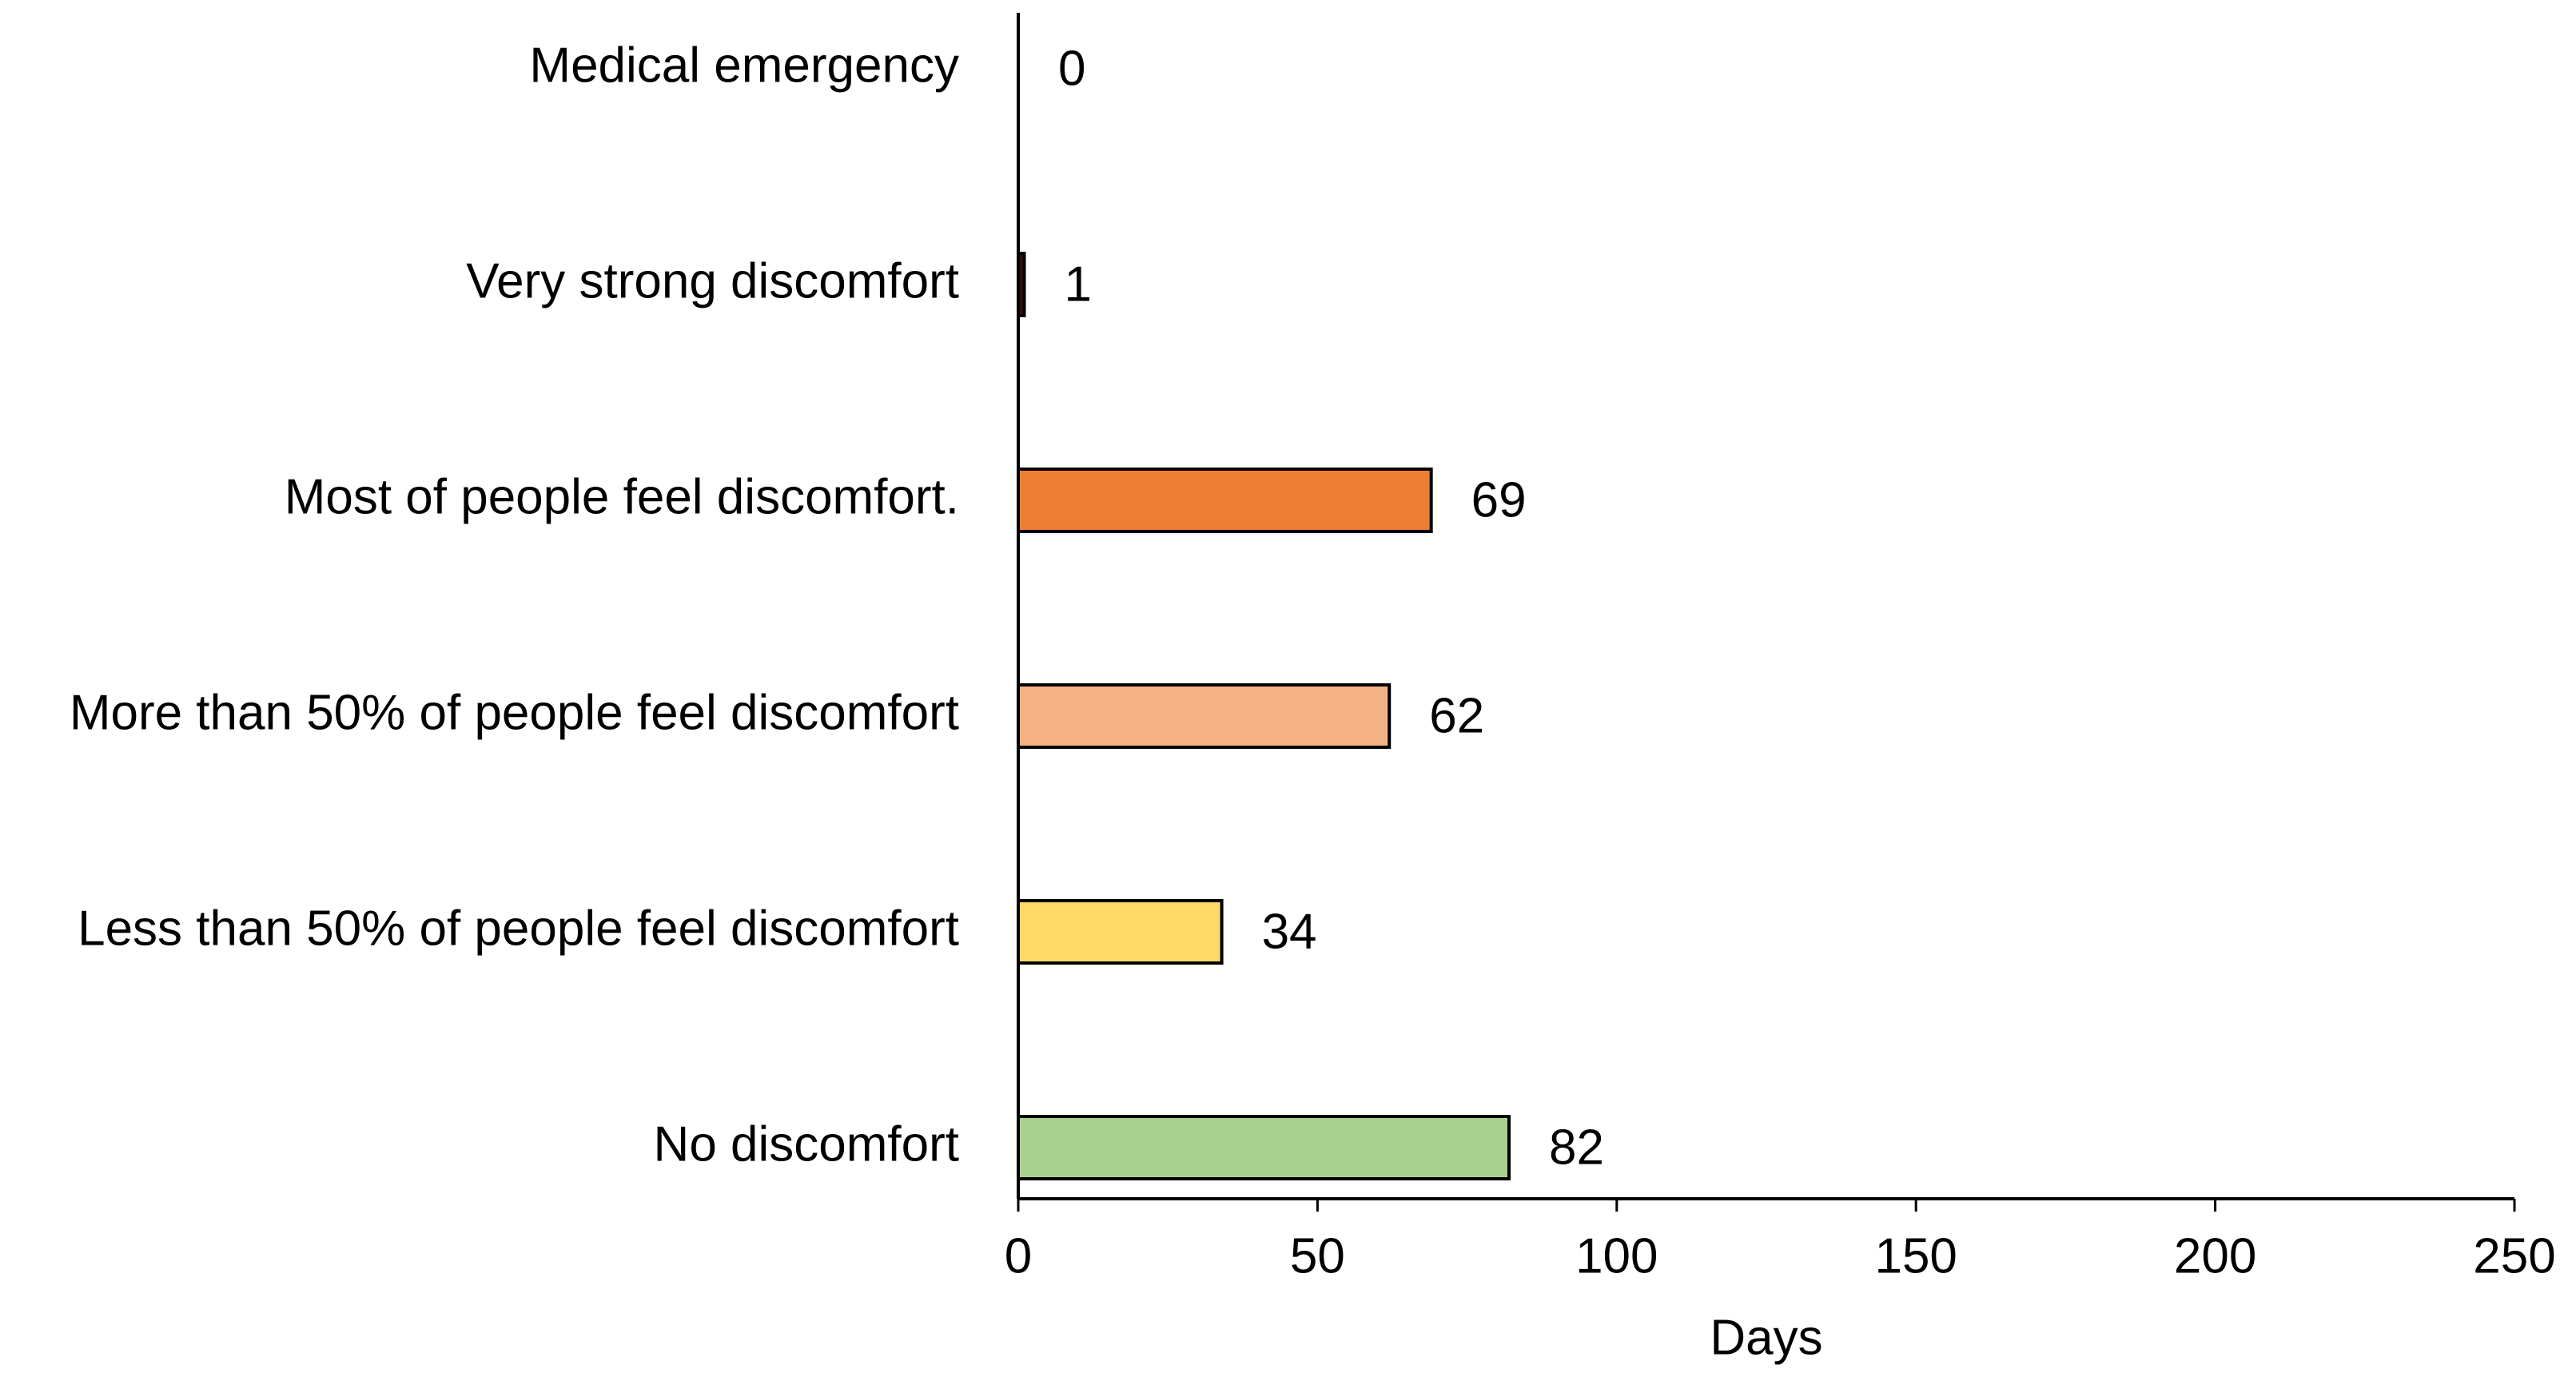 The height and width of the screenshot is (1381, 2576). I want to click on value-label: 1, so click(1077, 284).